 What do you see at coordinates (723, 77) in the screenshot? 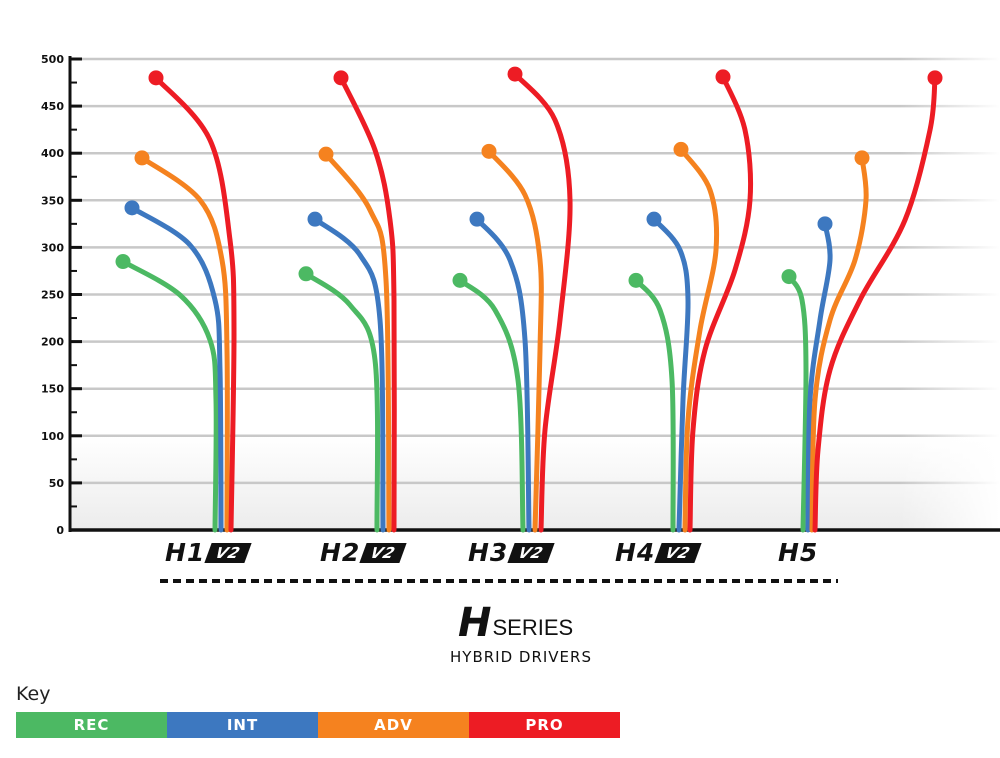
I see `endpoint-h4-pro` at bounding box center [723, 77].